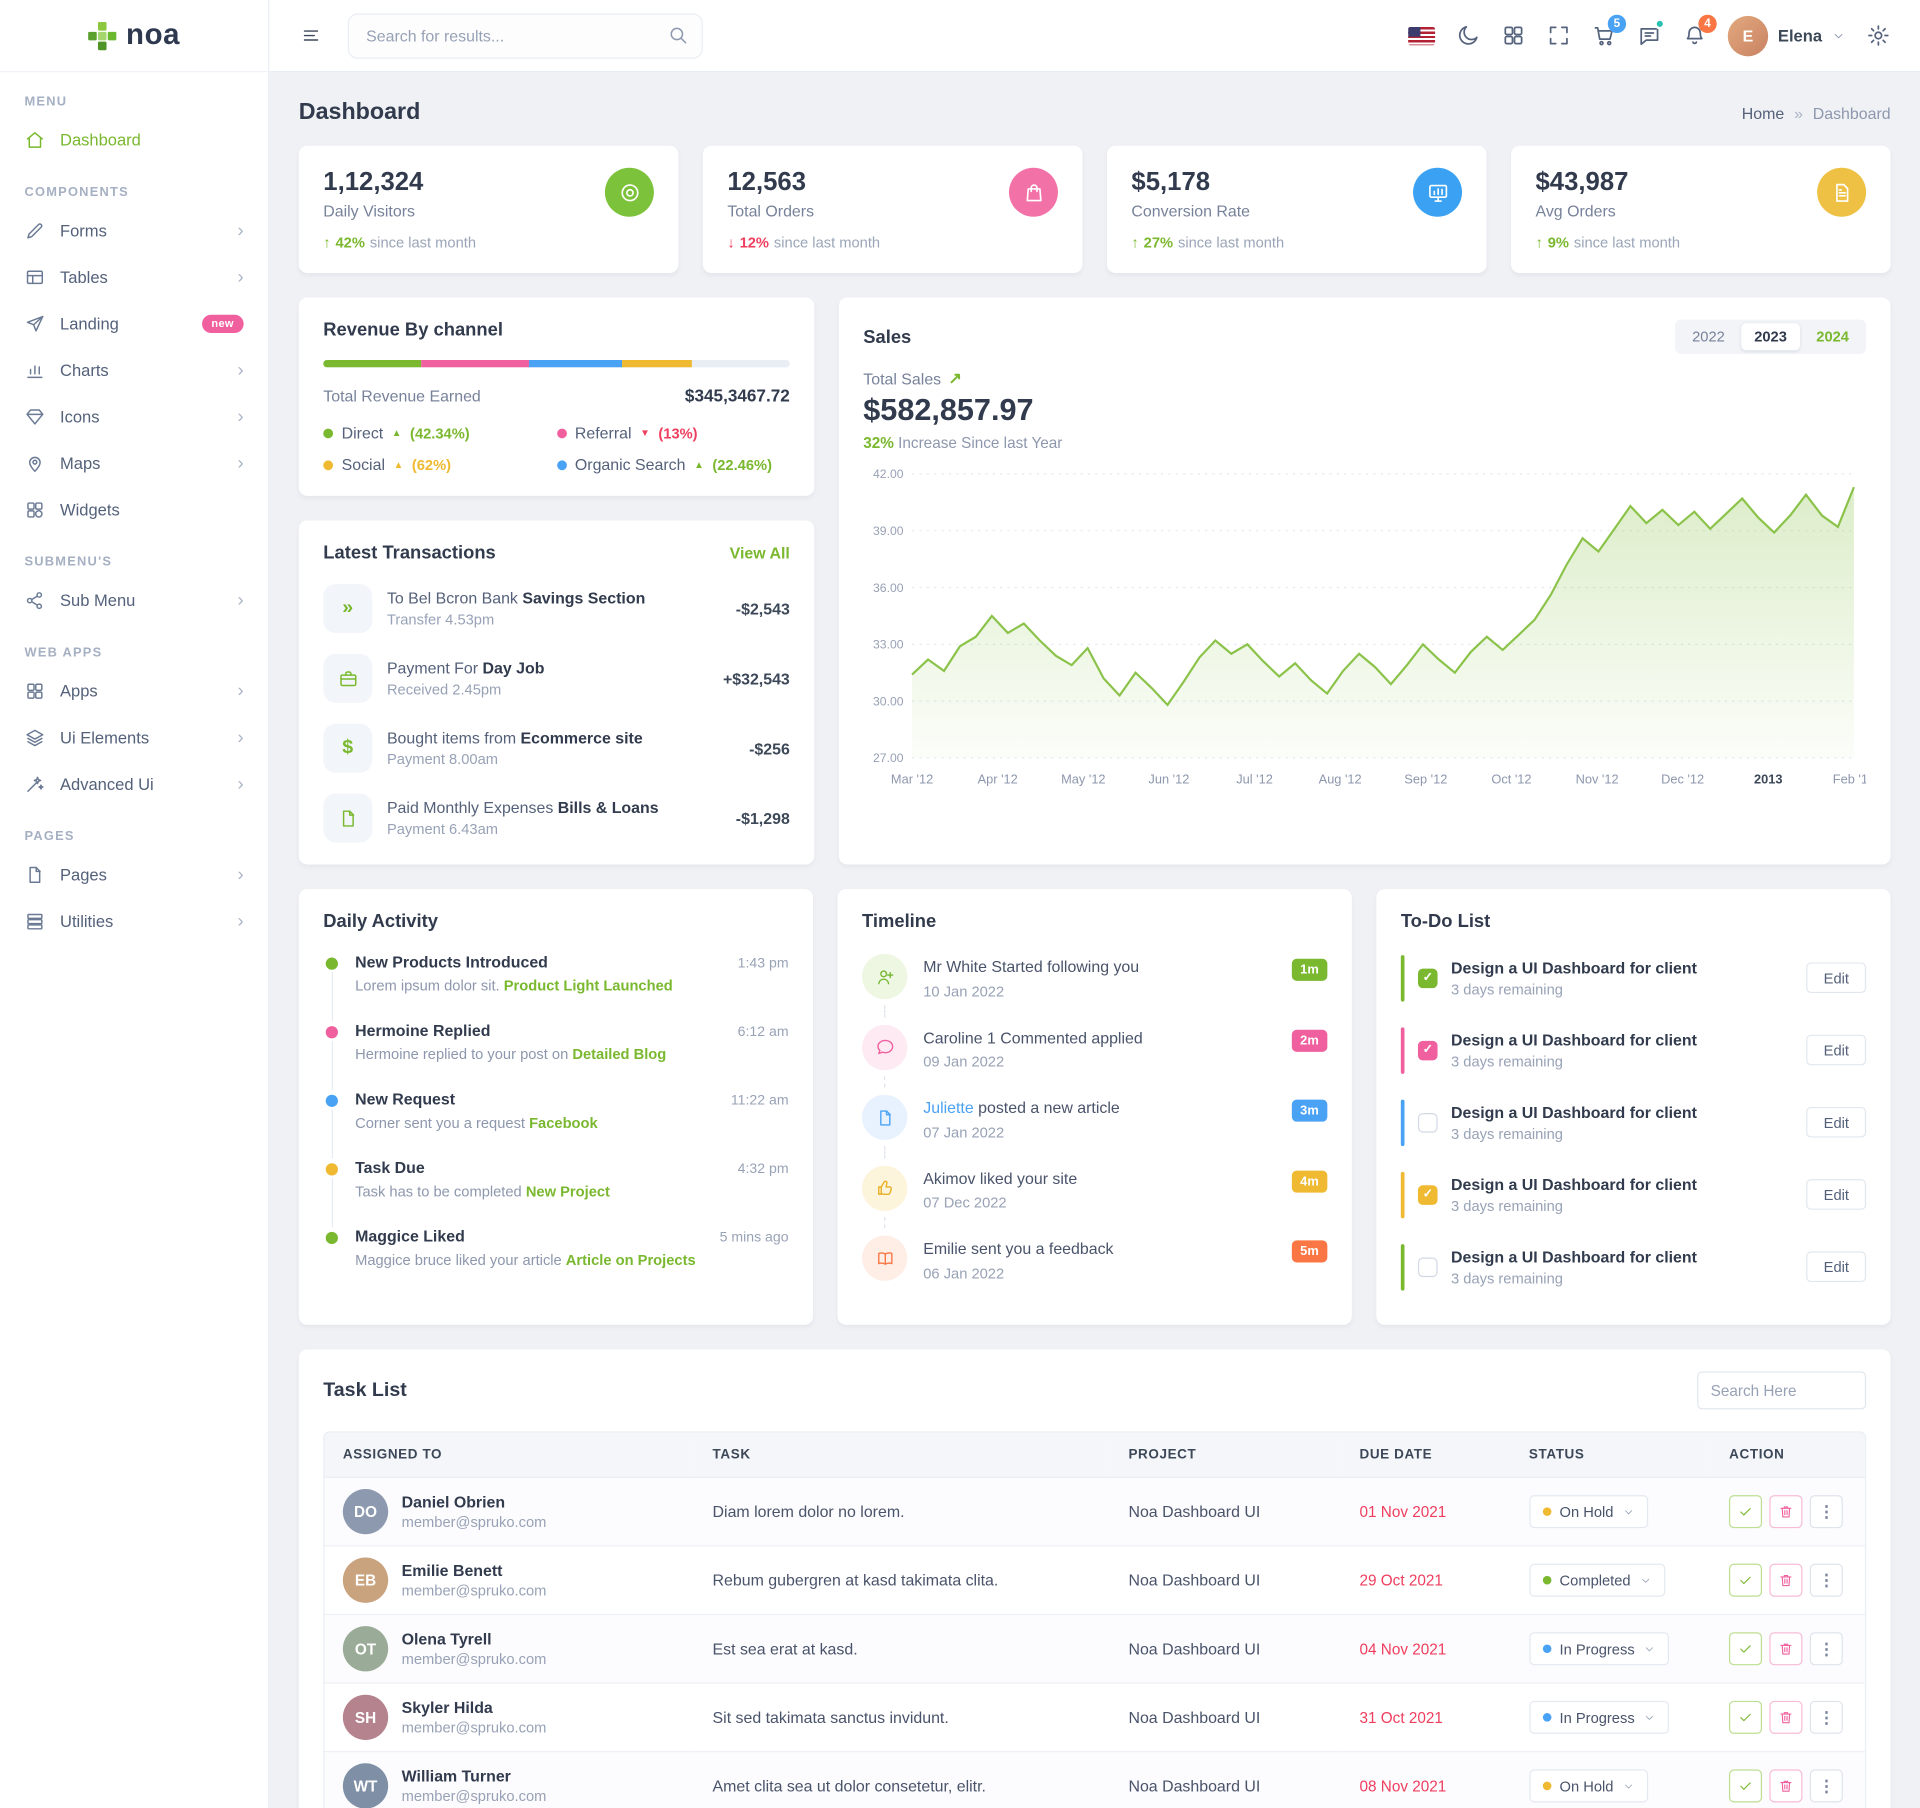 Image resolution: width=1920 pixels, height=1808 pixels. What do you see at coordinates (134, 600) in the screenshot?
I see `sidebar-item-sub-menu: Sub Menu ›` at bounding box center [134, 600].